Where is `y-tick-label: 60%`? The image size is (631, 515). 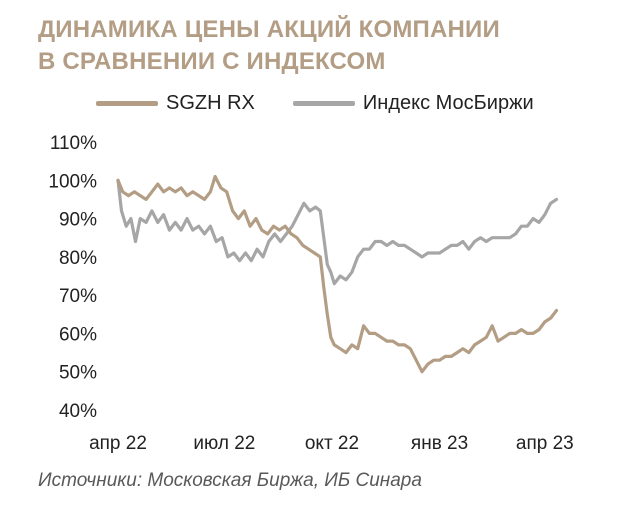
y-tick-label: 60% is located at coordinates (78, 334).